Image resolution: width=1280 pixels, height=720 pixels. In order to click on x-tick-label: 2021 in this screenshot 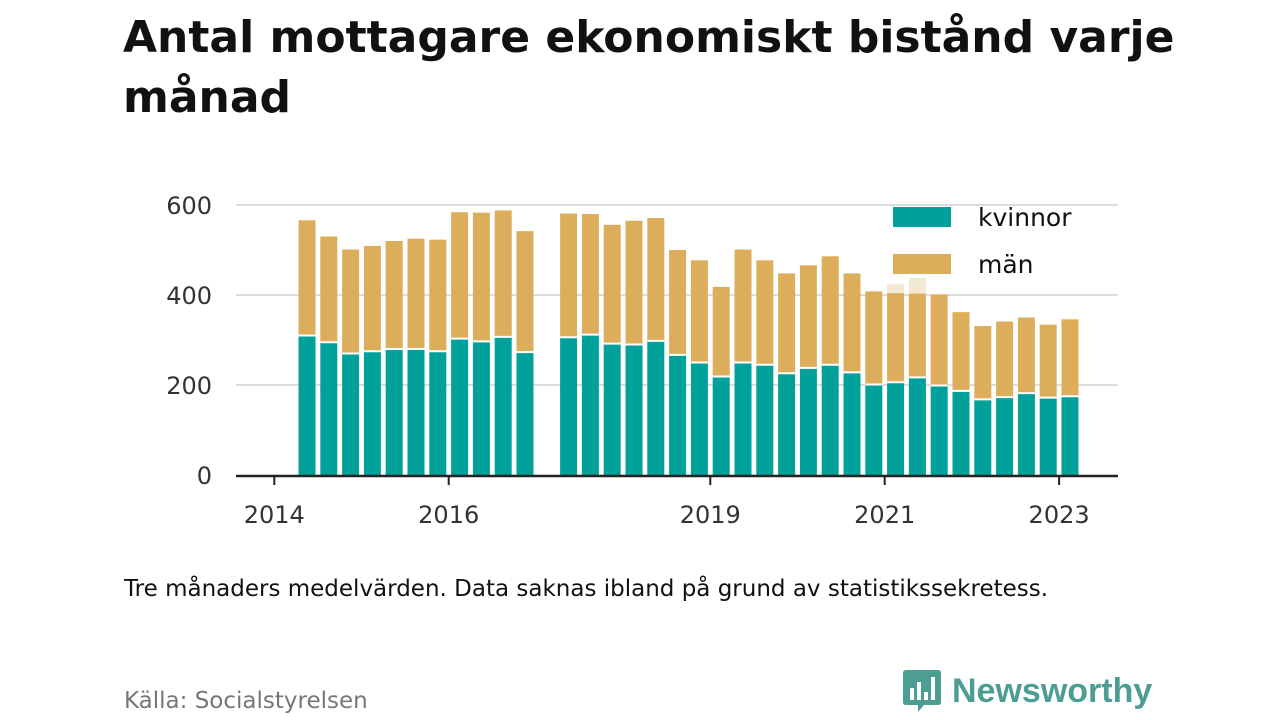, I will do `click(884, 515)`.